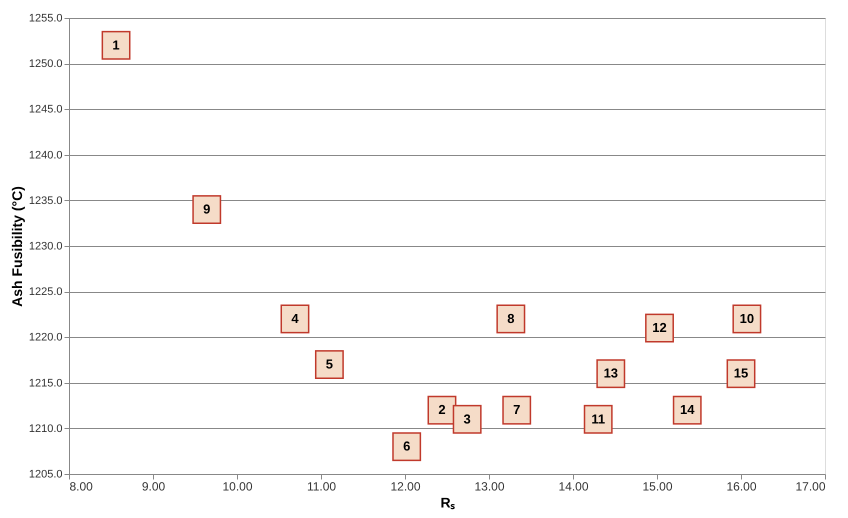  I want to click on annotation: 12, so click(659, 328).